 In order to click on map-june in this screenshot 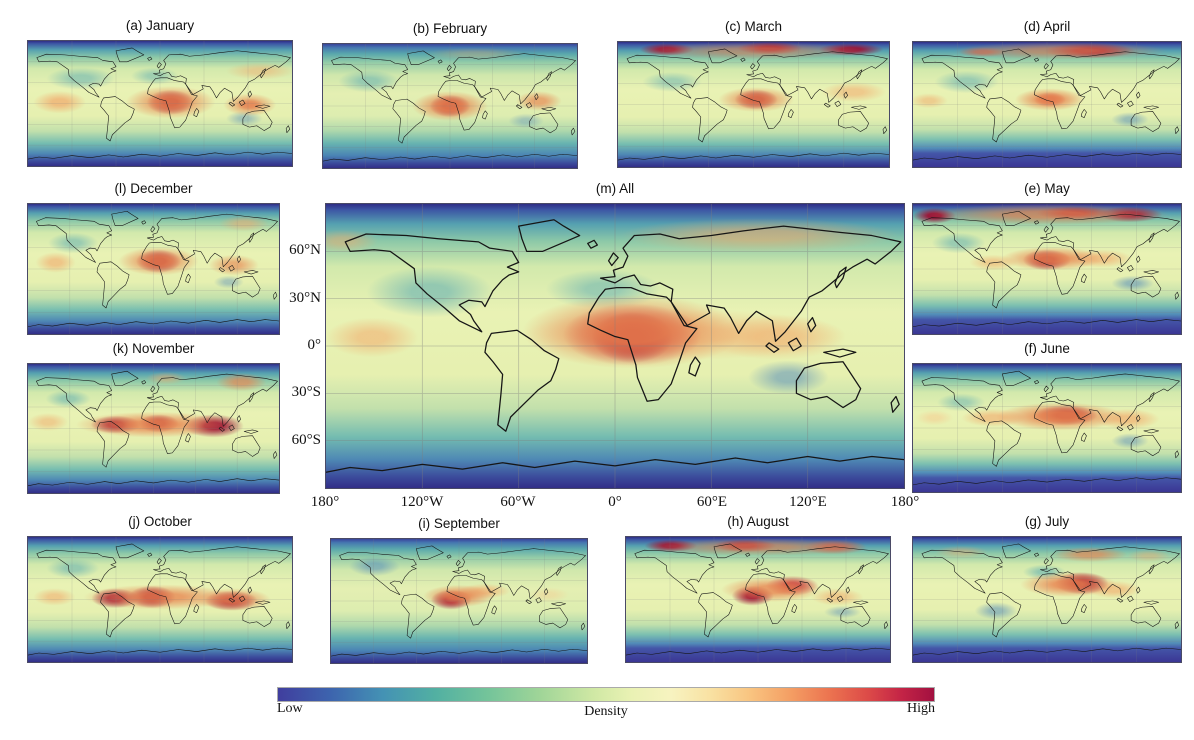, I will do `click(1047, 428)`.